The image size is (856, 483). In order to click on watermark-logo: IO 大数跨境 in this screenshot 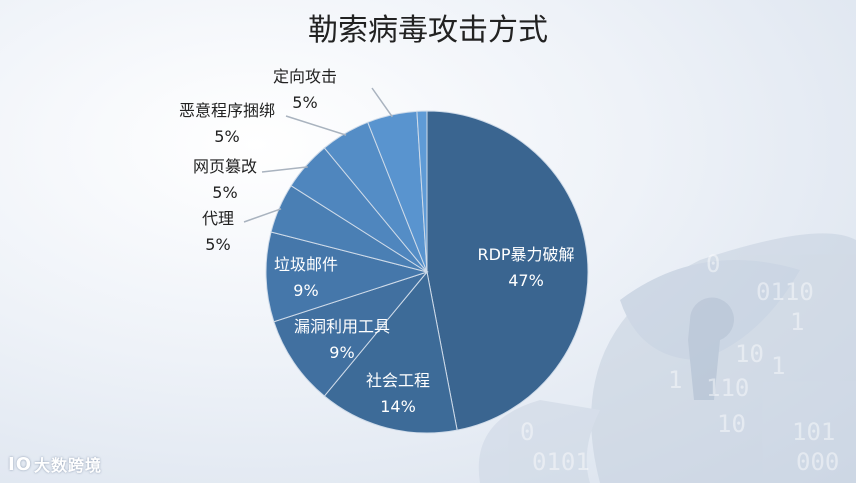, I will do `click(55, 464)`.